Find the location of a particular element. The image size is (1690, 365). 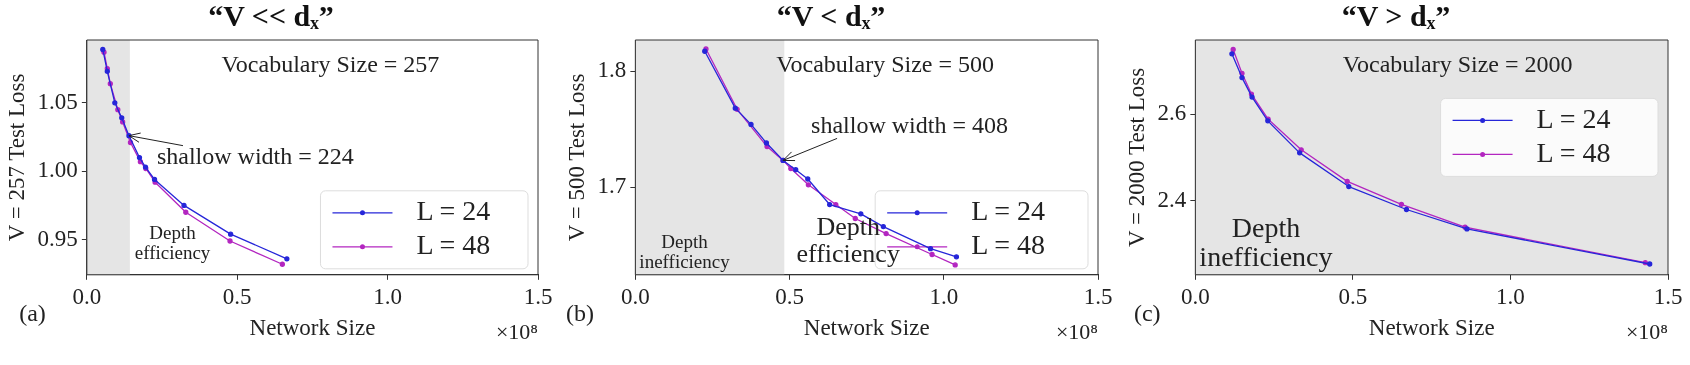

y-tick-label: 2.4 is located at coordinates (1172, 199).